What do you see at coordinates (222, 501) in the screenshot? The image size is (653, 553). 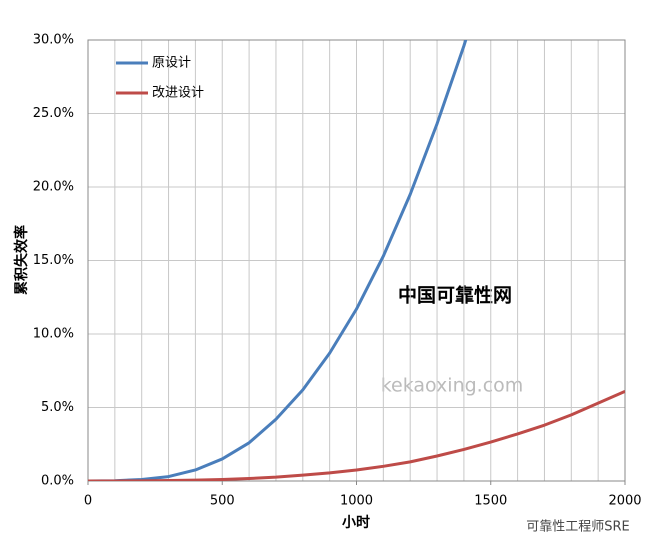 I see `x-tick-label: 500` at bounding box center [222, 501].